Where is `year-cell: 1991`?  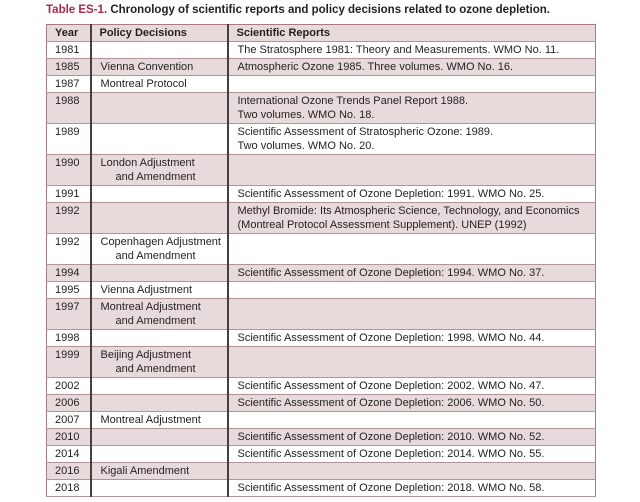 year-cell: 1991 is located at coordinates (68, 194).